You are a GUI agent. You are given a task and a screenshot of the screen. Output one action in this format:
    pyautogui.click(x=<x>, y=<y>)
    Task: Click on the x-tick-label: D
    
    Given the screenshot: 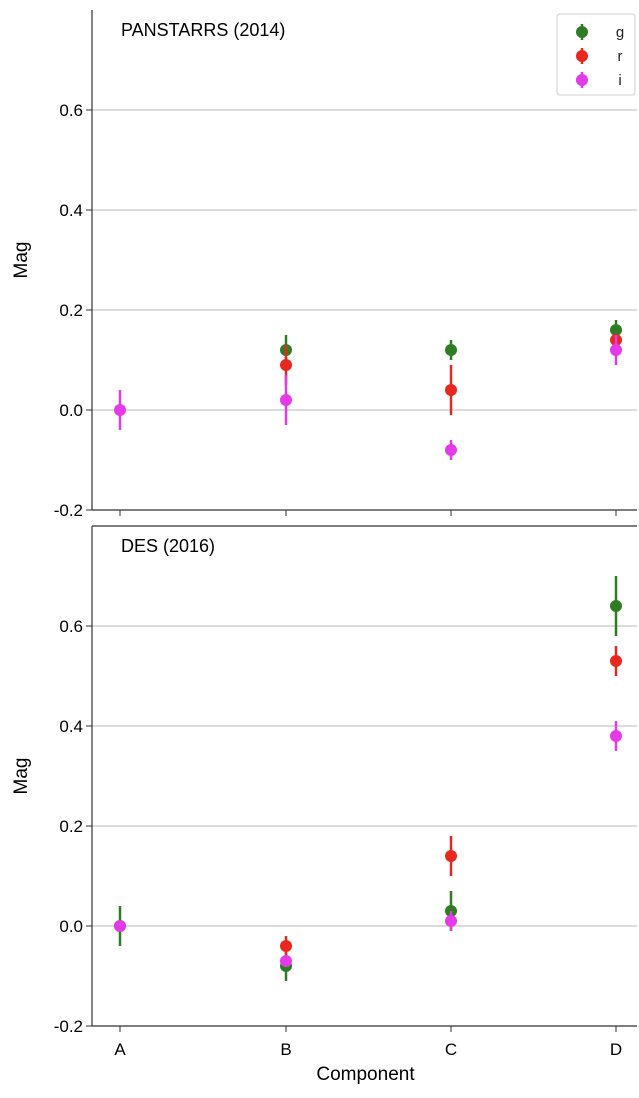 What is the action you would take?
    pyautogui.click(x=616, y=1049)
    